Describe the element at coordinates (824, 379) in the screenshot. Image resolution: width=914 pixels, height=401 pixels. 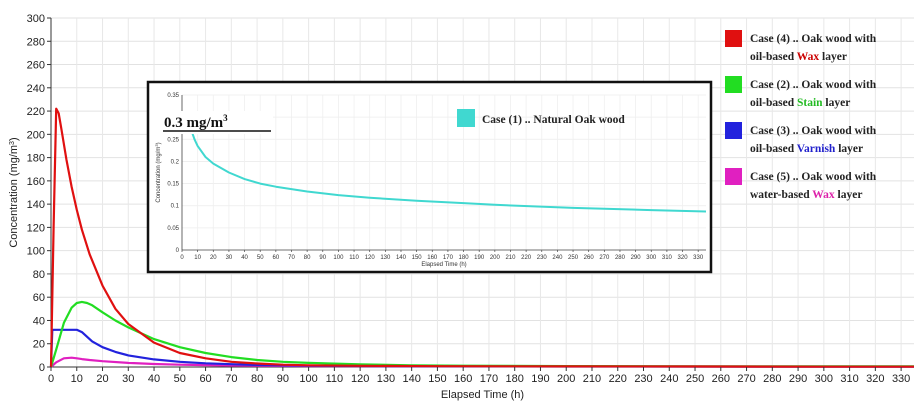
I see `x-tick-label: 300` at that location.